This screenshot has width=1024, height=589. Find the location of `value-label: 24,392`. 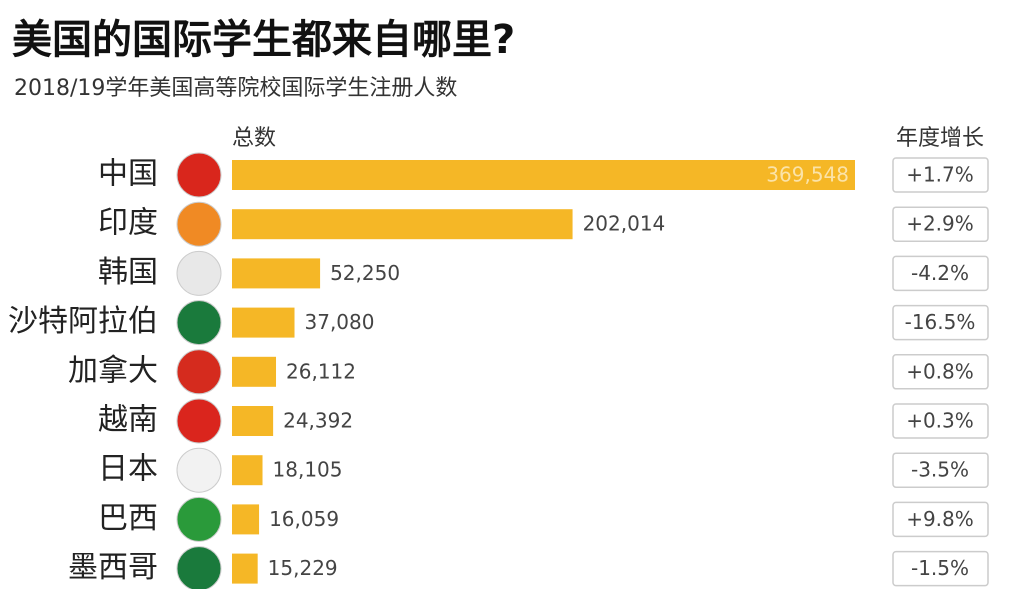

value-label: 24,392 is located at coordinates (318, 421).